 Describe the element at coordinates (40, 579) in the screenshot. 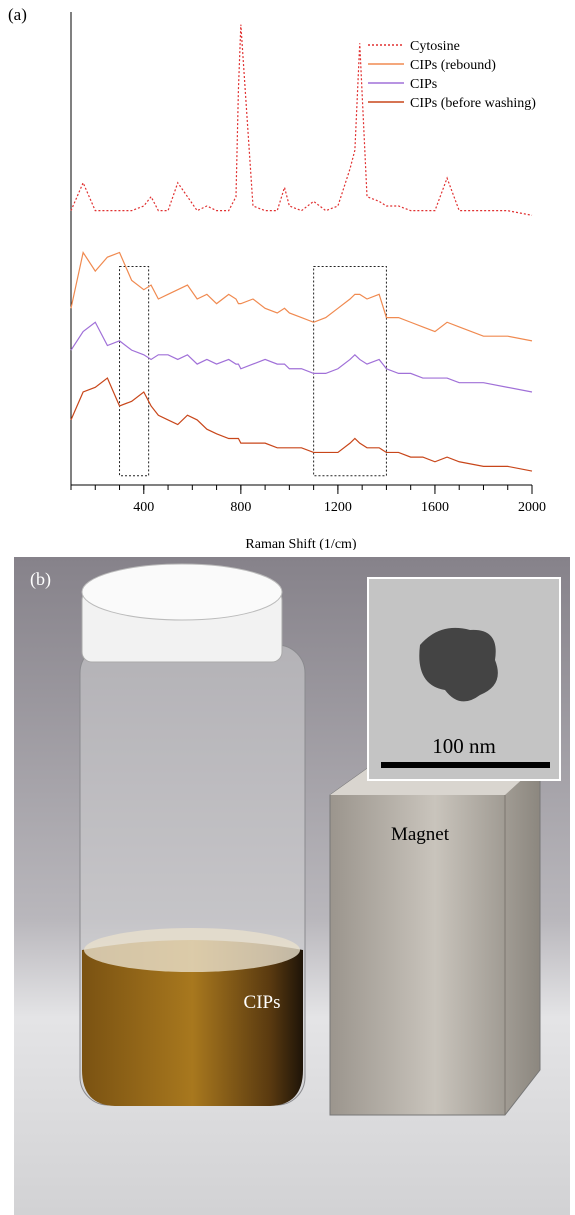

I see `panel-label: (b)` at that location.